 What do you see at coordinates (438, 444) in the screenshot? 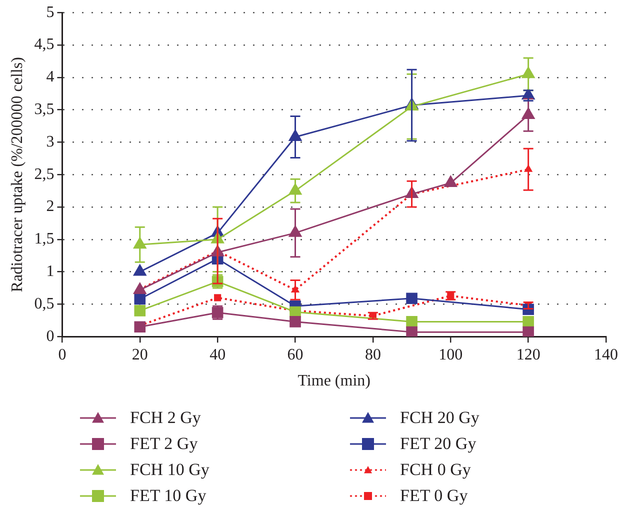
I see `legend-label: FET 20 Gy` at bounding box center [438, 444].